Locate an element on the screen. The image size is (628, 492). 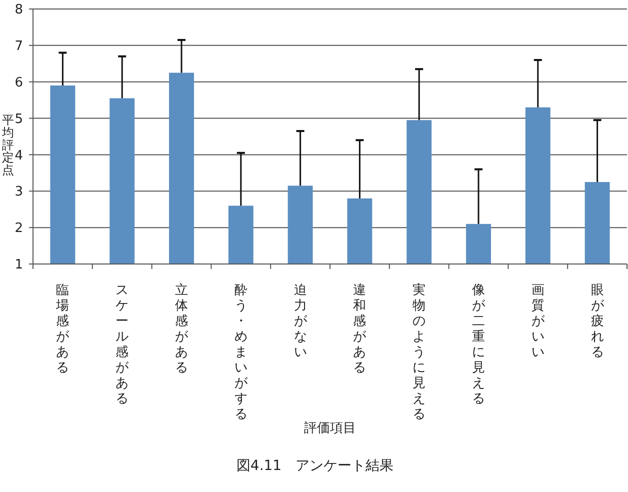
y-tick-label: 2 is located at coordinates (18, 228).